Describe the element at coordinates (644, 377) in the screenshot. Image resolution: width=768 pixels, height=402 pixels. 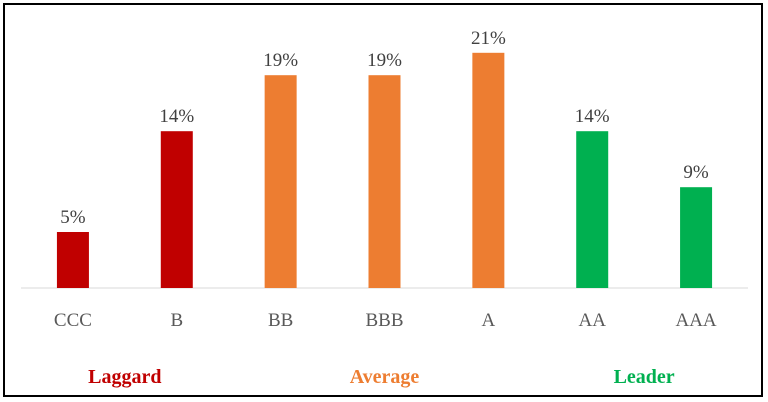
I see `group-label-leader: Leader` at that location.